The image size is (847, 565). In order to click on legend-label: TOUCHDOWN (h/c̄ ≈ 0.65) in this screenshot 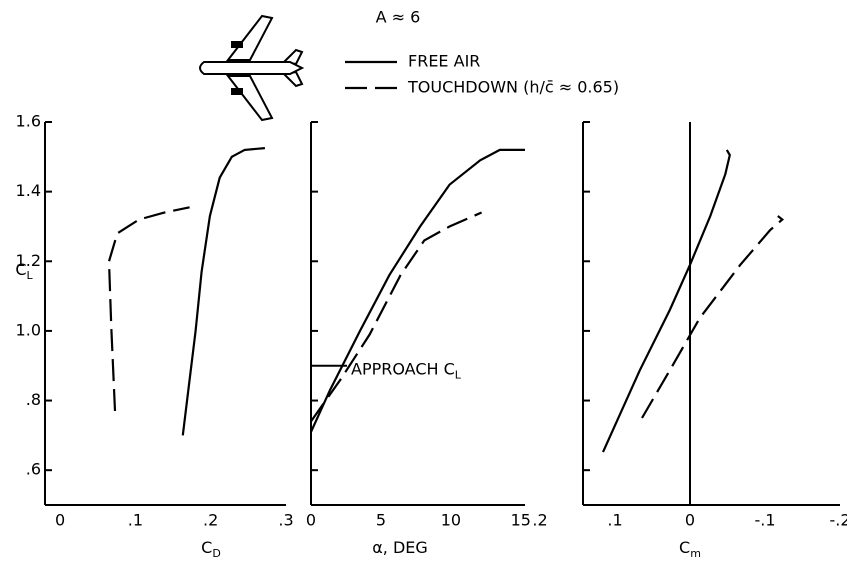, I will do `click(513, 87)`.